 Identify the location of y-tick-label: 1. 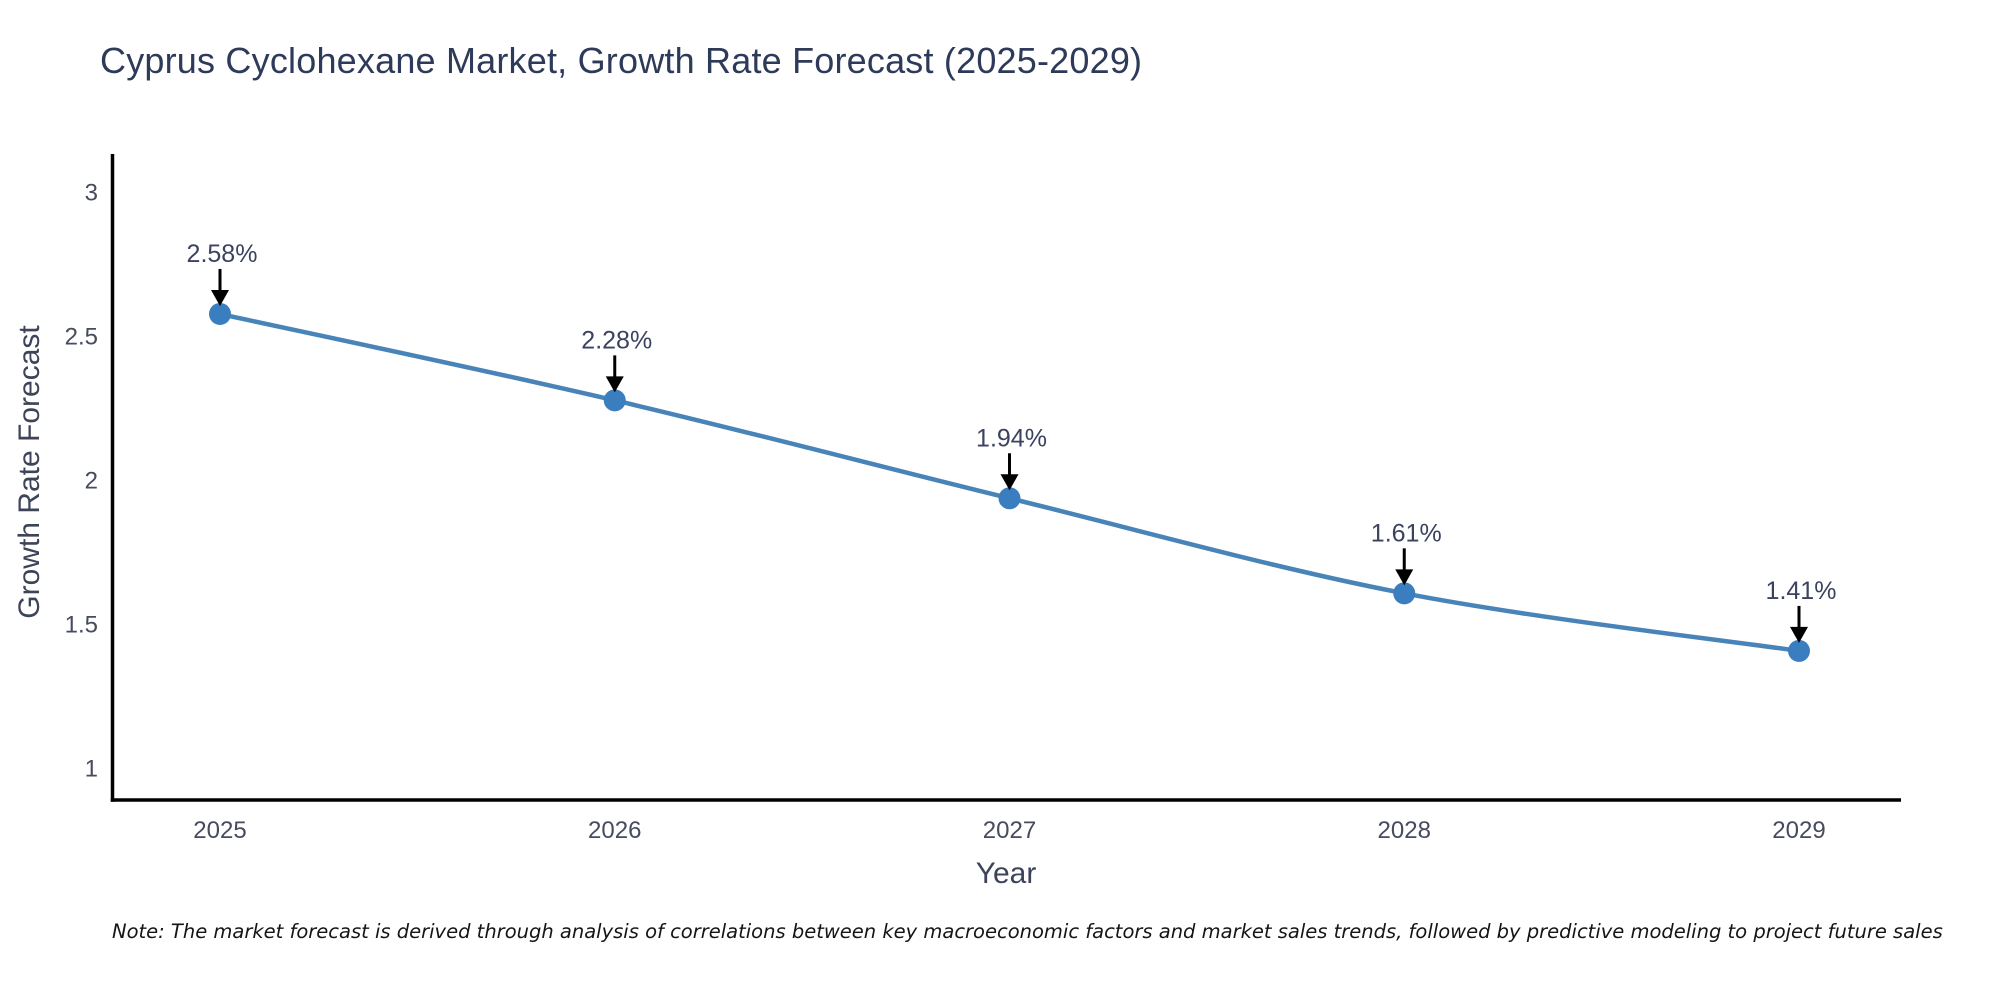
(91, 769).